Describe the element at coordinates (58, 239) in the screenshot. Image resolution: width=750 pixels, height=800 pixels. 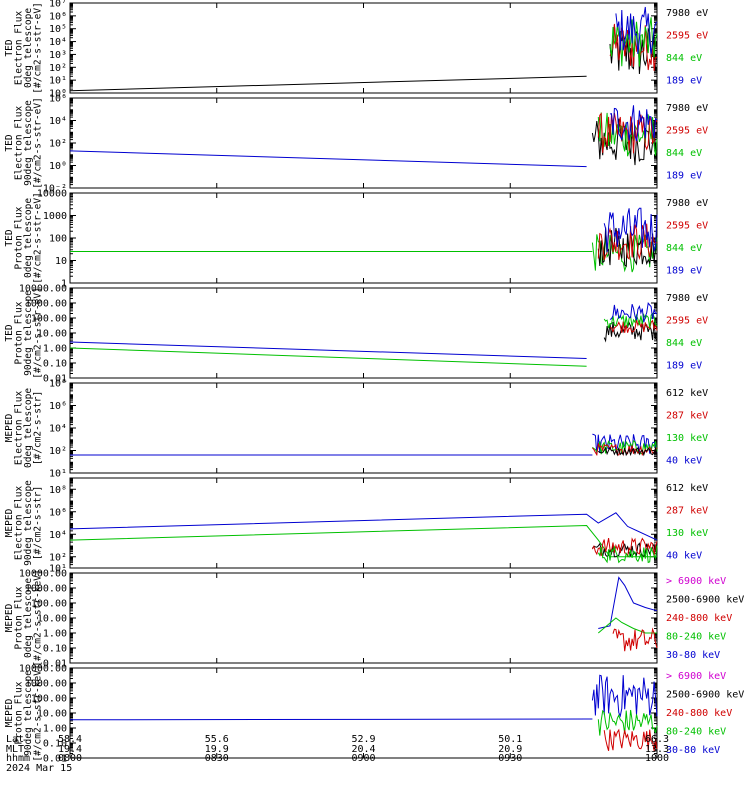
I see `y-tick-label: 100` at that location.